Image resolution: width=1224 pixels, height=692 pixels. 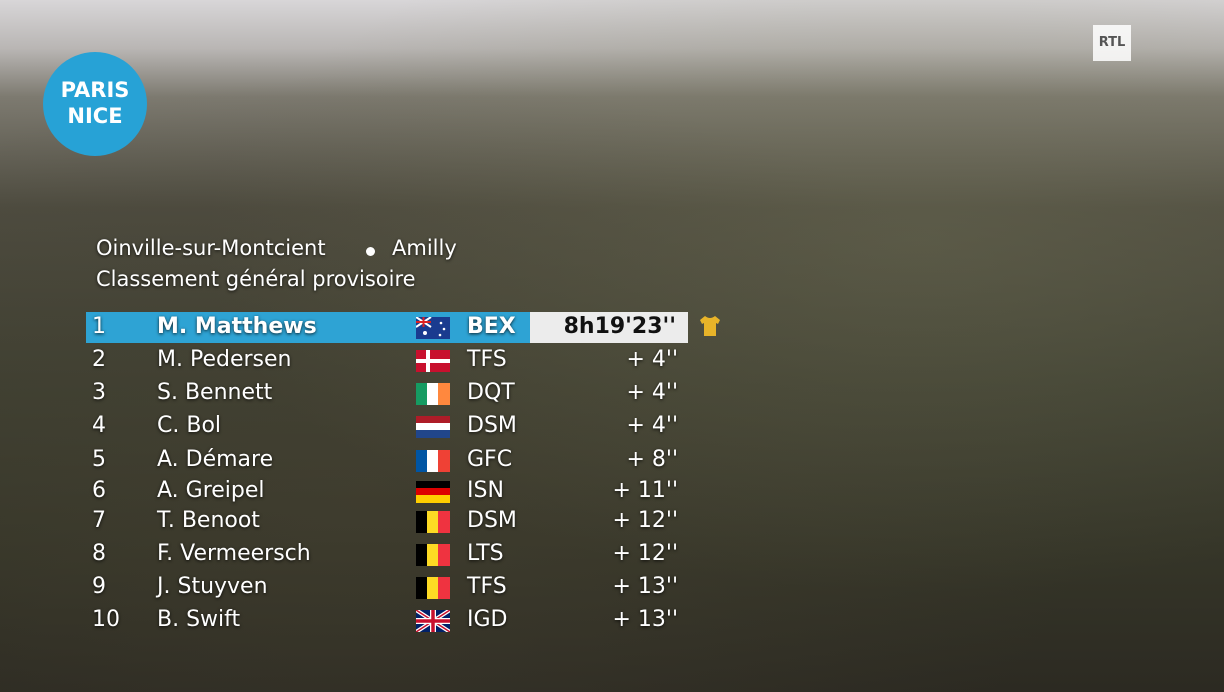 What do you see at coordinates (490, 459) in the screenshot?
I see `team: GFC` at bounding box center [490, 459].